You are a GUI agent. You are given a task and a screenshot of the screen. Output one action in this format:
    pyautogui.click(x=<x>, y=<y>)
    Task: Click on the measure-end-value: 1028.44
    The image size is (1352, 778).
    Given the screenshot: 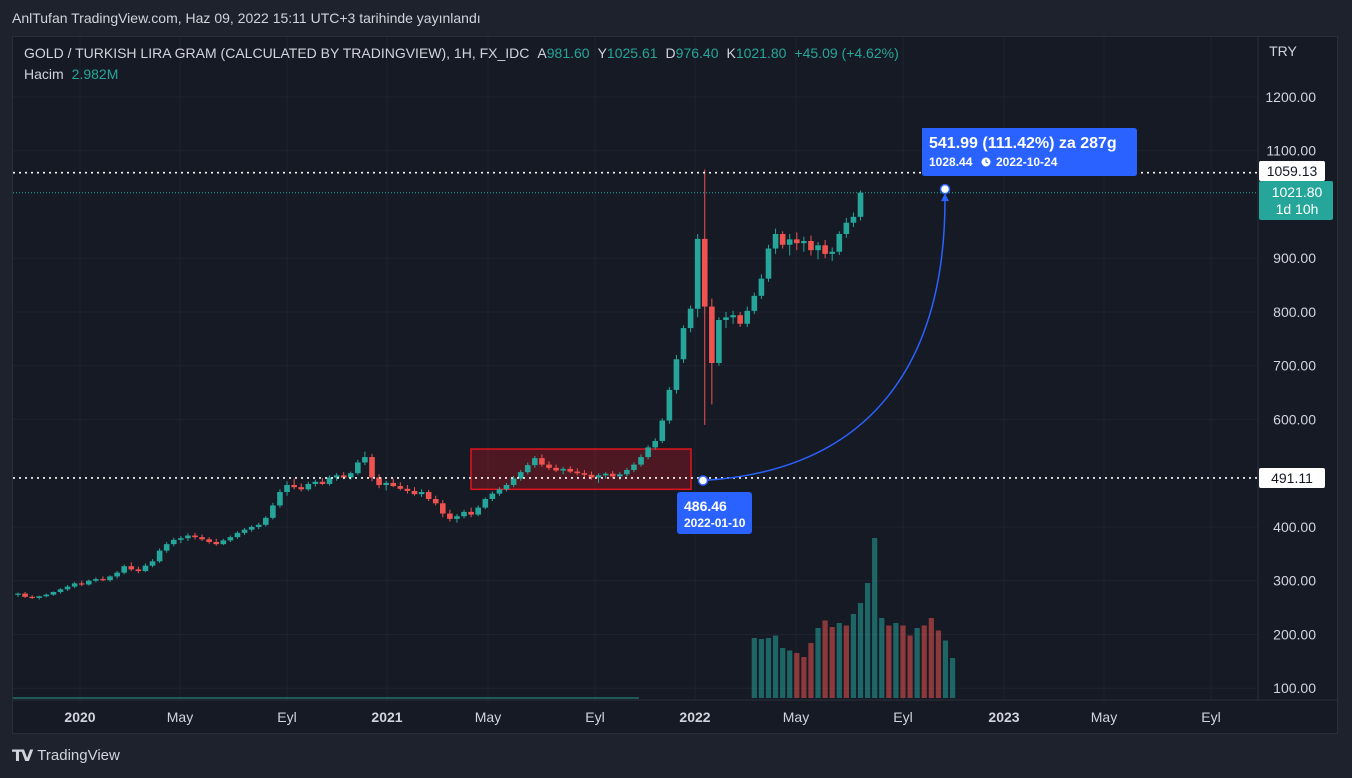 What is the action you would take?
    pyautogui.click(x=951, y=162)
    